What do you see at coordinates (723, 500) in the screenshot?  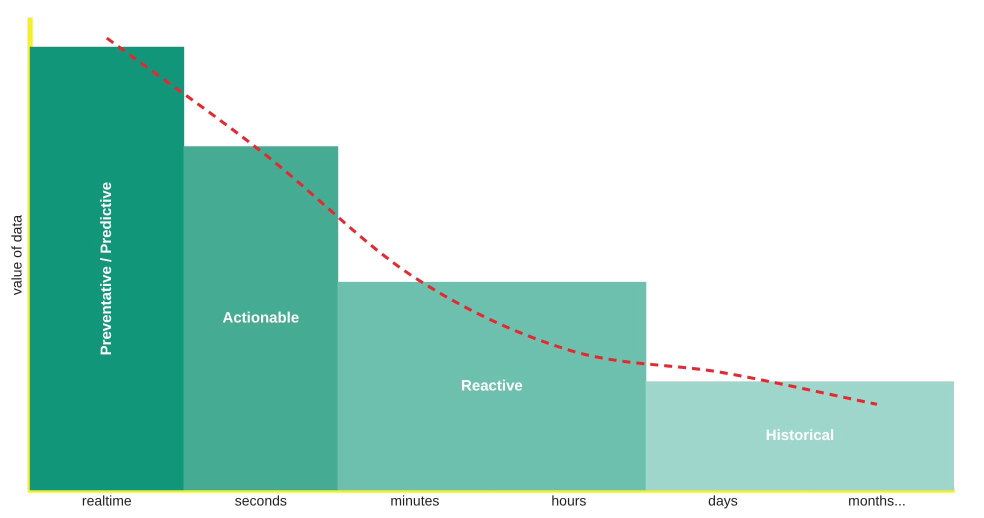 I see `x-tick-label: days` at bounding box center [723, 500].